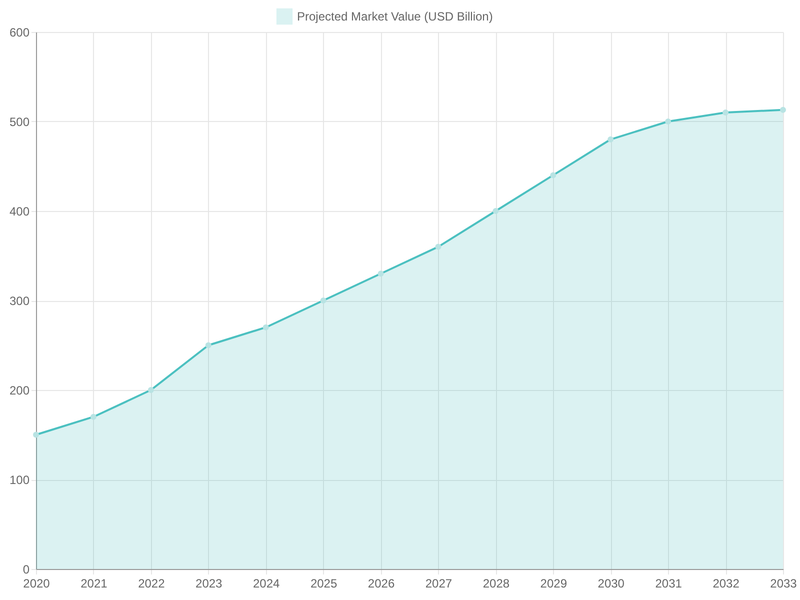 The height and width of the screenshot is (600, 800). What do you see at coordinates (26, 569) in the screenshot?
I see `y-tick-label: 0` at bounding box center [26, 569].